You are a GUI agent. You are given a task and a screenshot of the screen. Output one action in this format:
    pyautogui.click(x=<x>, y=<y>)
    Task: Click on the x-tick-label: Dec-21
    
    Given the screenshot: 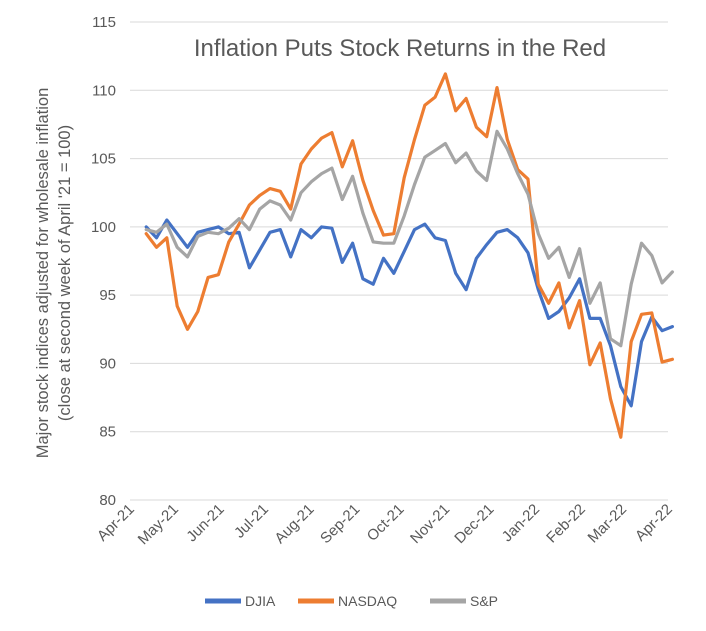 What is the action you would take?
    pyautogui.click(x=474, y=524)
    